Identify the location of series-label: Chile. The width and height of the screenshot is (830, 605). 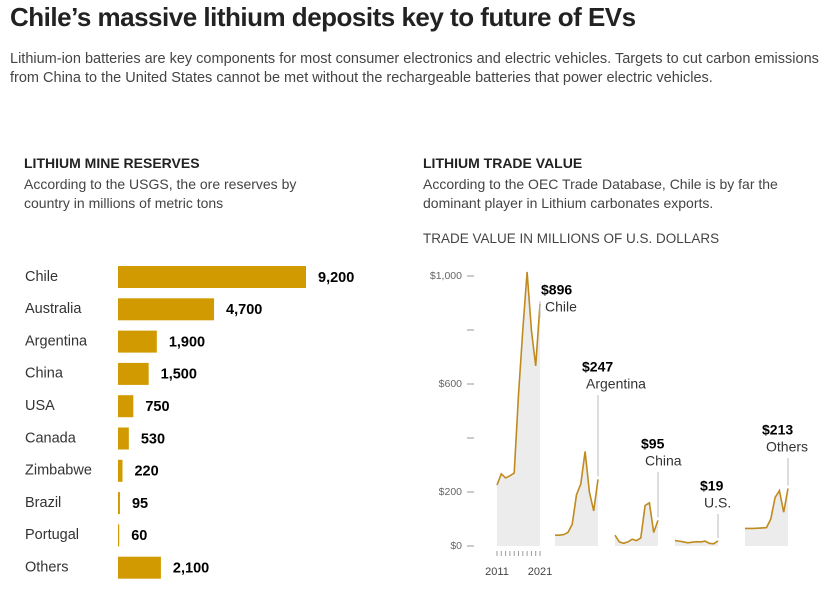
(561, 307).